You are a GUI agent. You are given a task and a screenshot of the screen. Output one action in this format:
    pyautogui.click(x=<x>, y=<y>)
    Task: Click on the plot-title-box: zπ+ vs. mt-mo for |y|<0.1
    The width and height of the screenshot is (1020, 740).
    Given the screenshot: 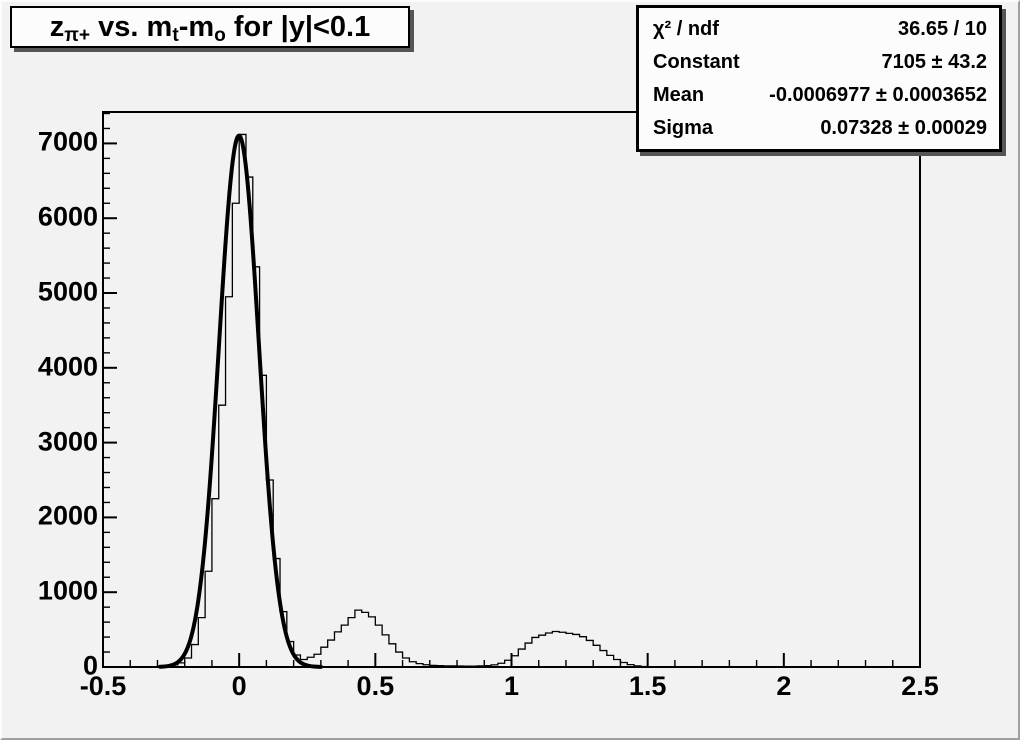 What is the action you would take?
    pyautogui.click(x=210, y=27)
    